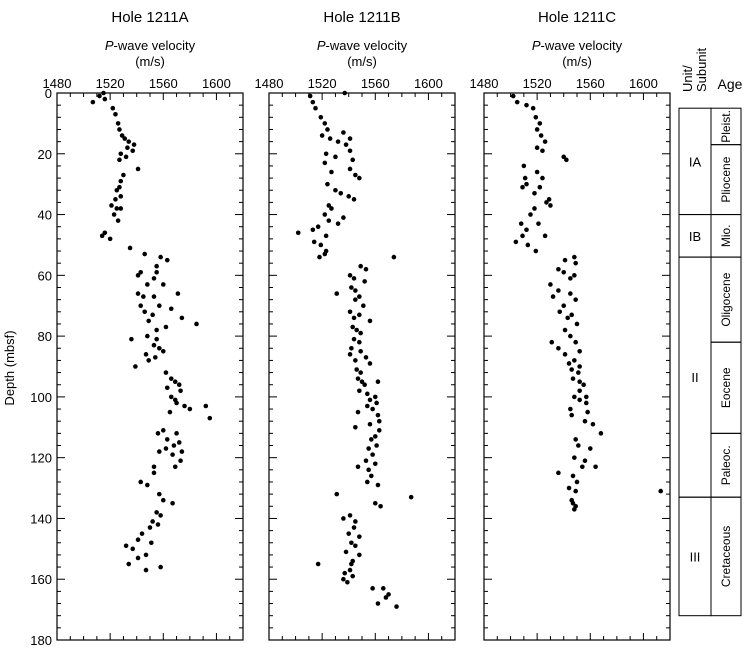 The width and height of the screenshot is (747, 650). I want to click on unit-label: IB, so click(695, 236).